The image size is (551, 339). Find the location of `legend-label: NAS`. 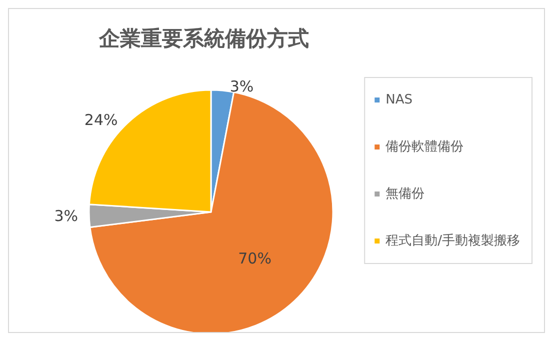

legend-label: NAS is located at coordinates (399, 100).